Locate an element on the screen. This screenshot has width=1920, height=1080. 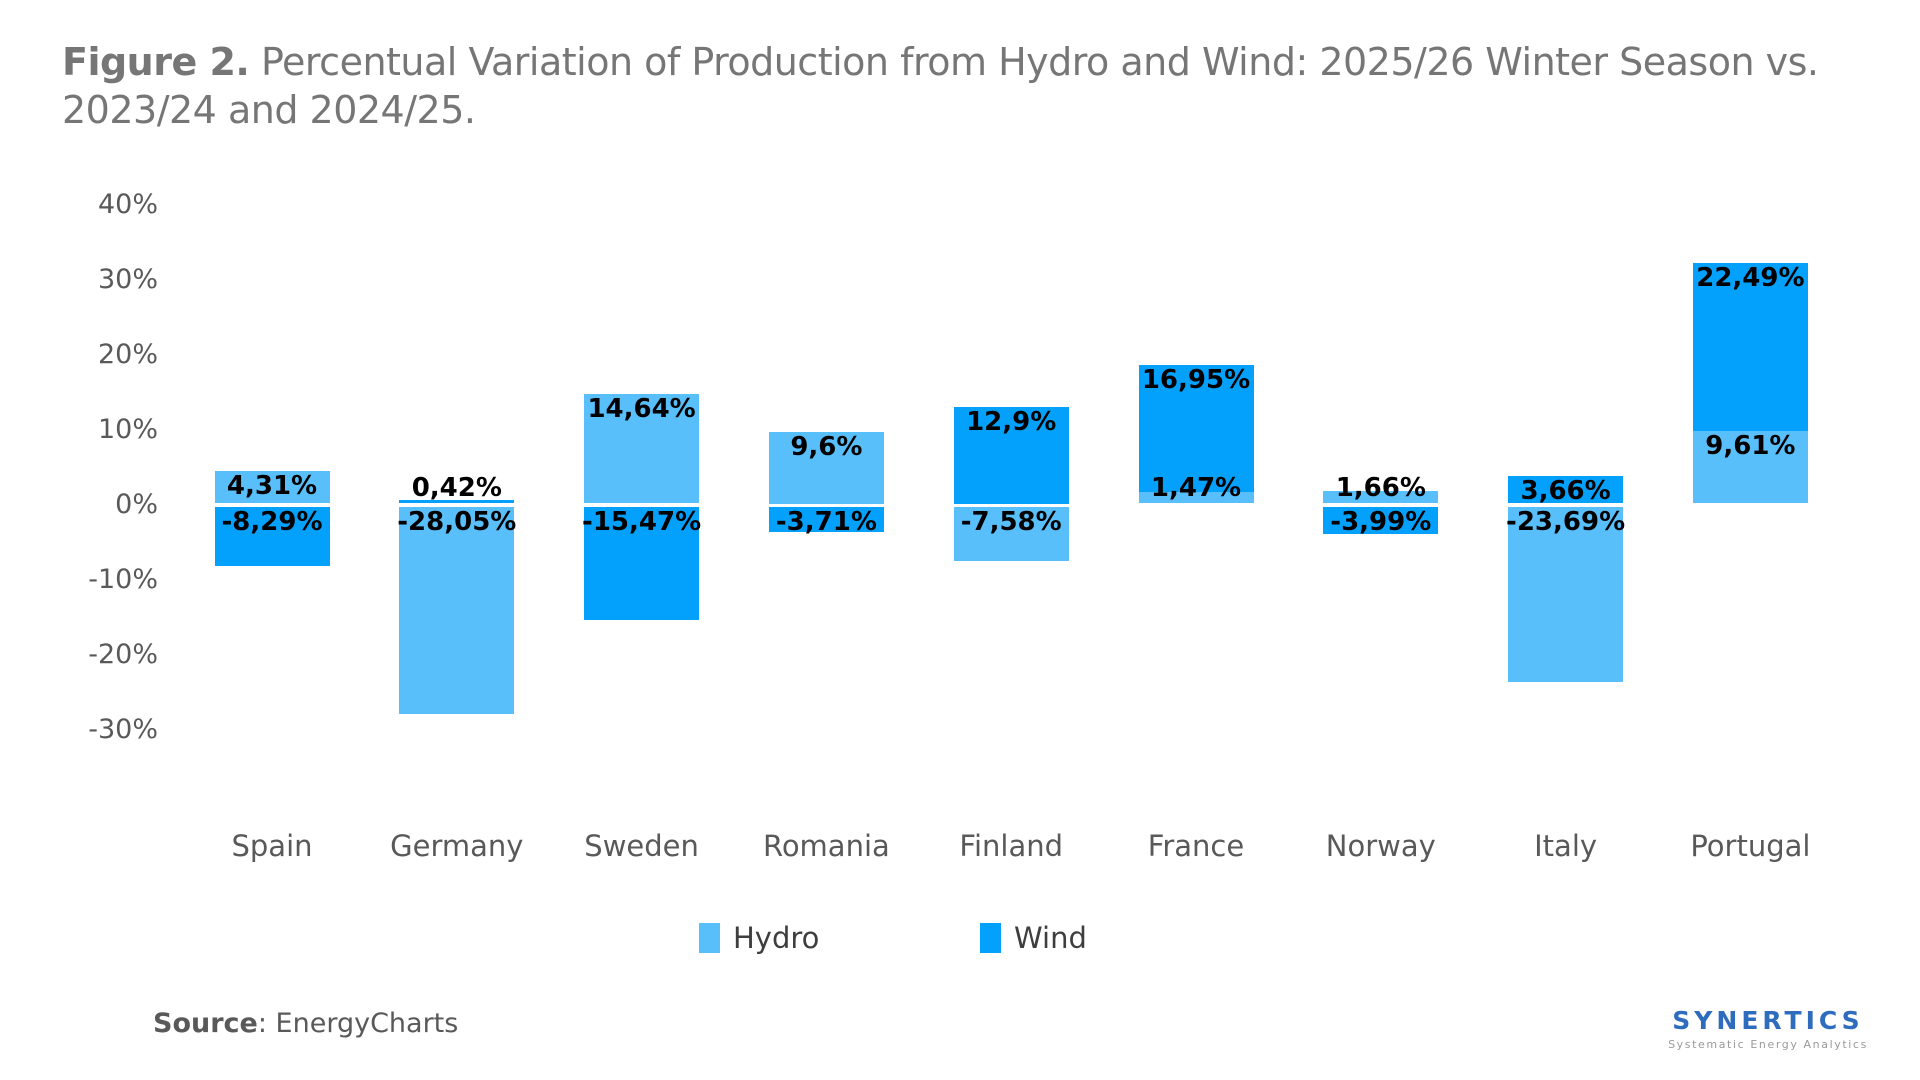
bar-value-label: -3,71% is located at coordinates (826, 522).